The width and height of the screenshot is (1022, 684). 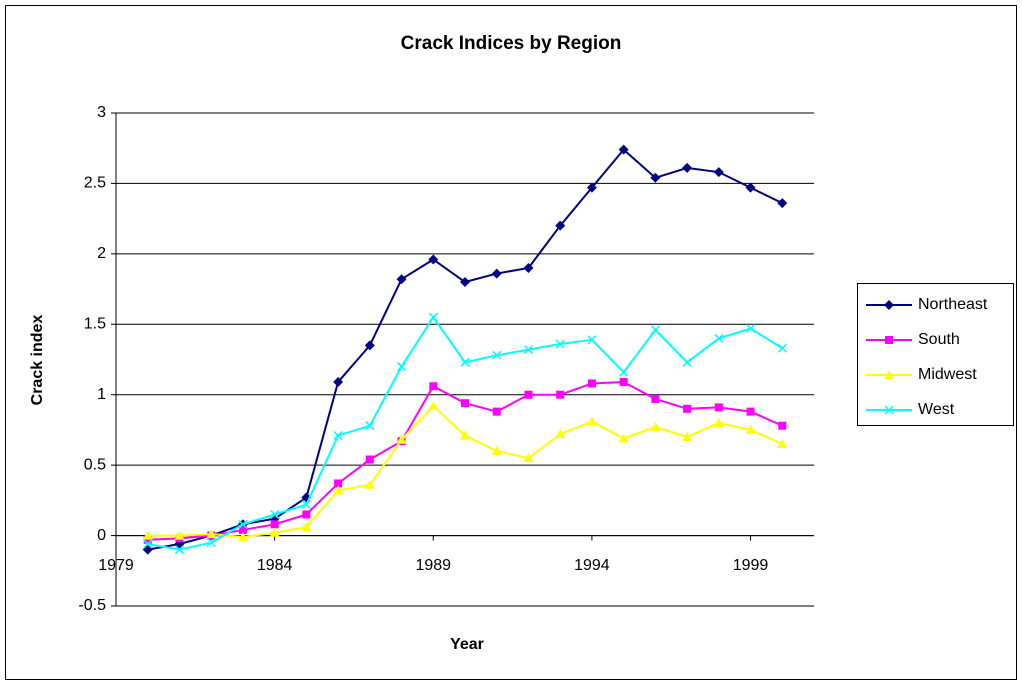 What do you see at coordinates (936, 409) in the screenshot?
I see `legend-label: West` at bounding box center [936, 409].